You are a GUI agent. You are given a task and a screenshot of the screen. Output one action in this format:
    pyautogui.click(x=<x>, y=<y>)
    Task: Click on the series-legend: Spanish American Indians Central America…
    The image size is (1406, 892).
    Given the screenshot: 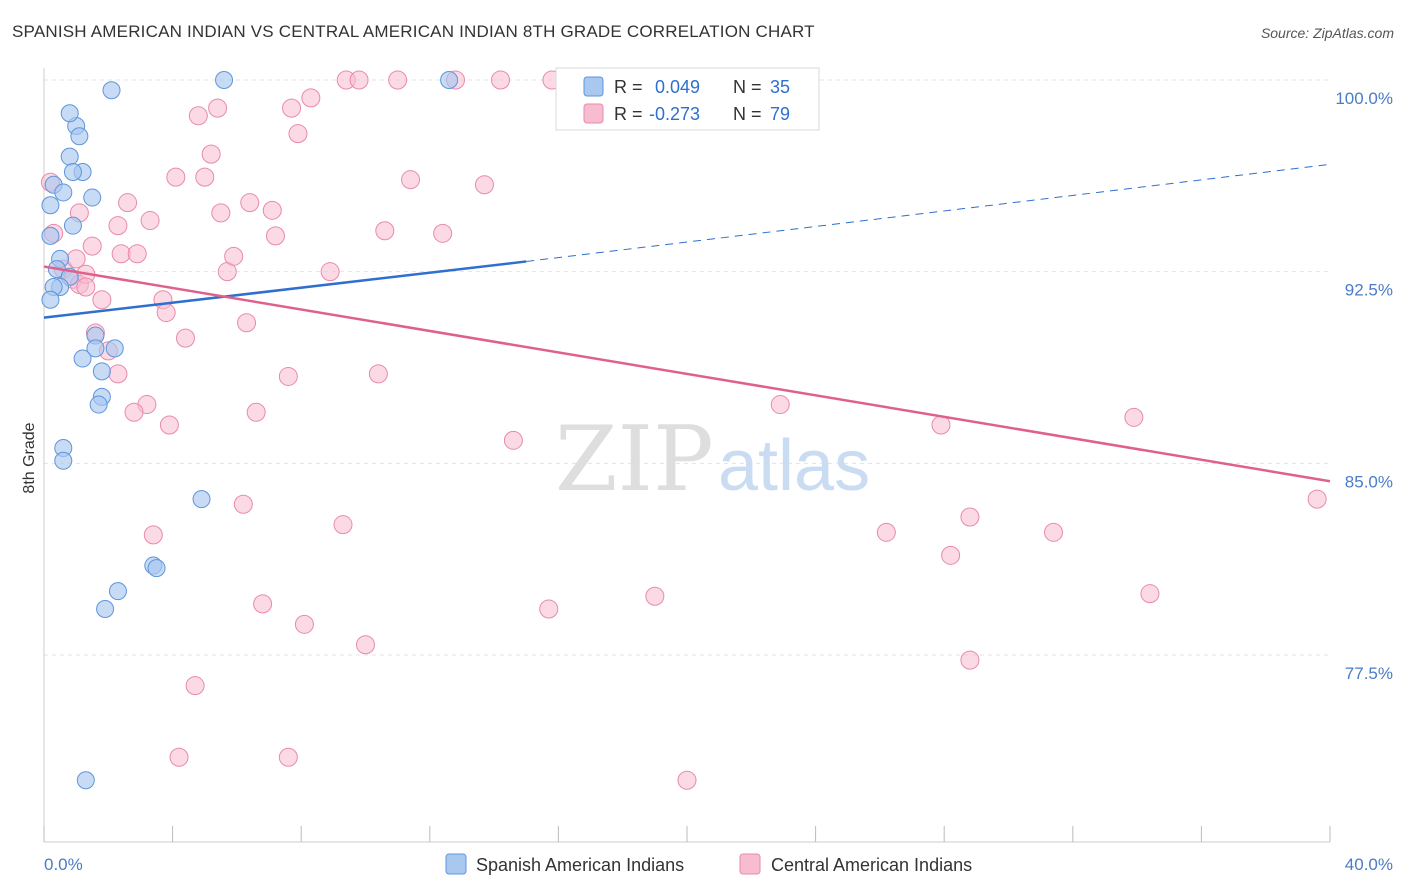 What is the action you would take?
    pyautogui.click(x=708, y=864)
    